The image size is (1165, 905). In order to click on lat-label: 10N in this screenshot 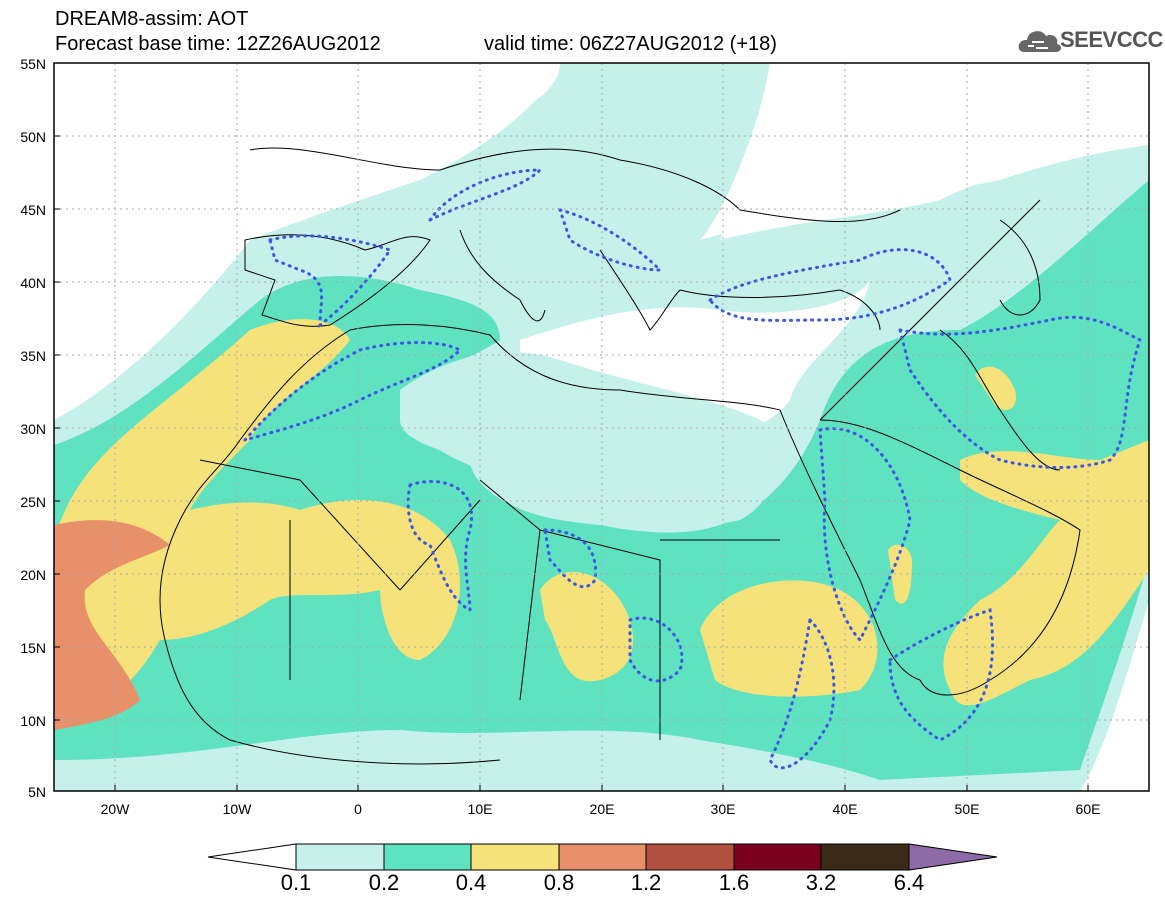, I will do `click(33, 721)`.